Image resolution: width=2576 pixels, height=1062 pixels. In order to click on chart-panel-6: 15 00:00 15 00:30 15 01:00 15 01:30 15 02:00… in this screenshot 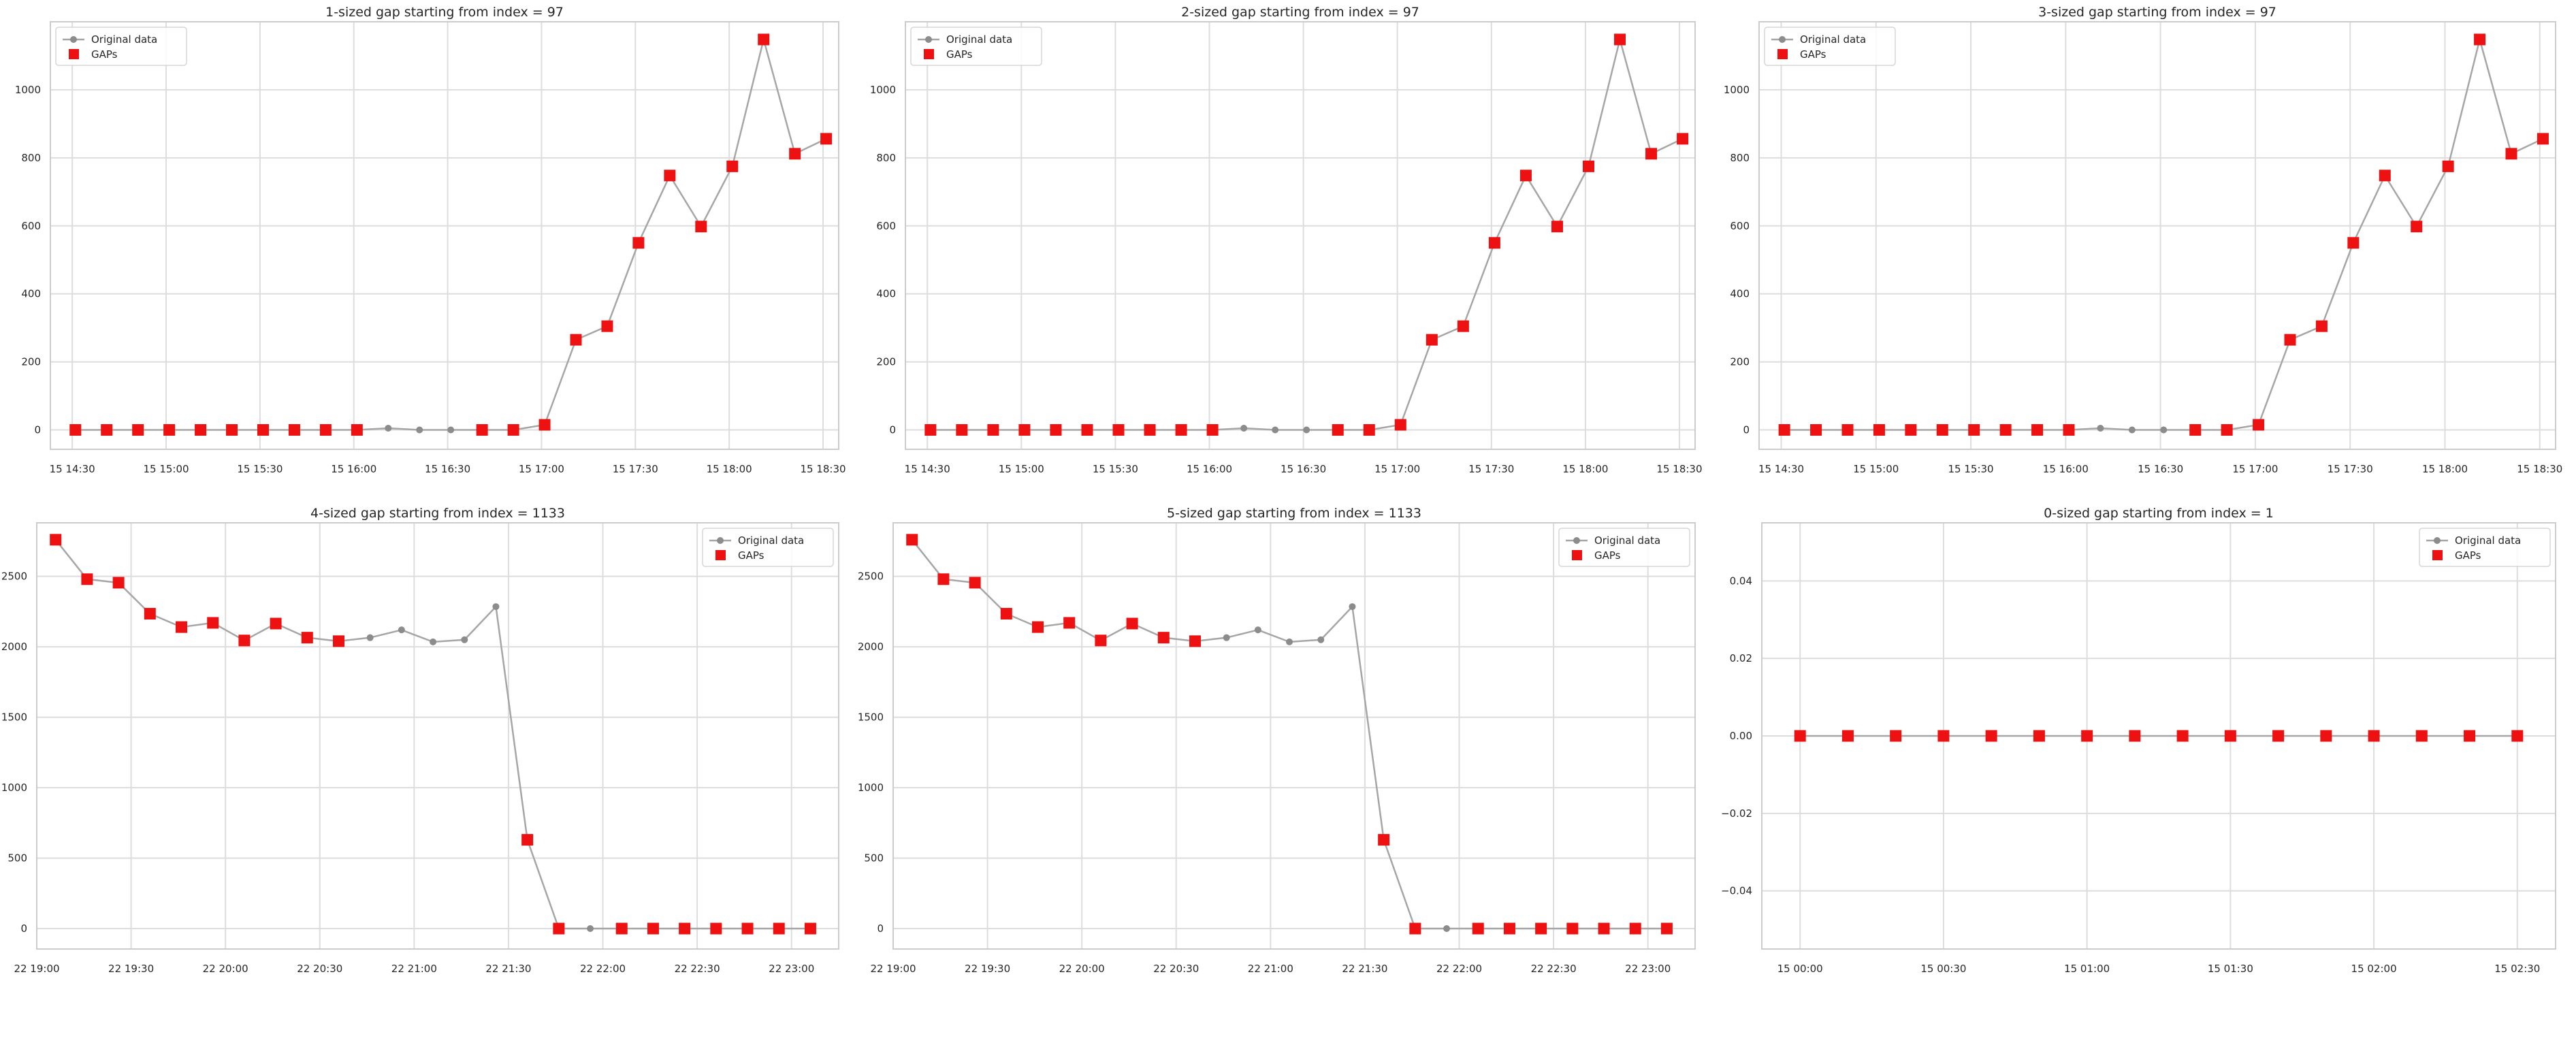, I will do `click(2139, 740)`.